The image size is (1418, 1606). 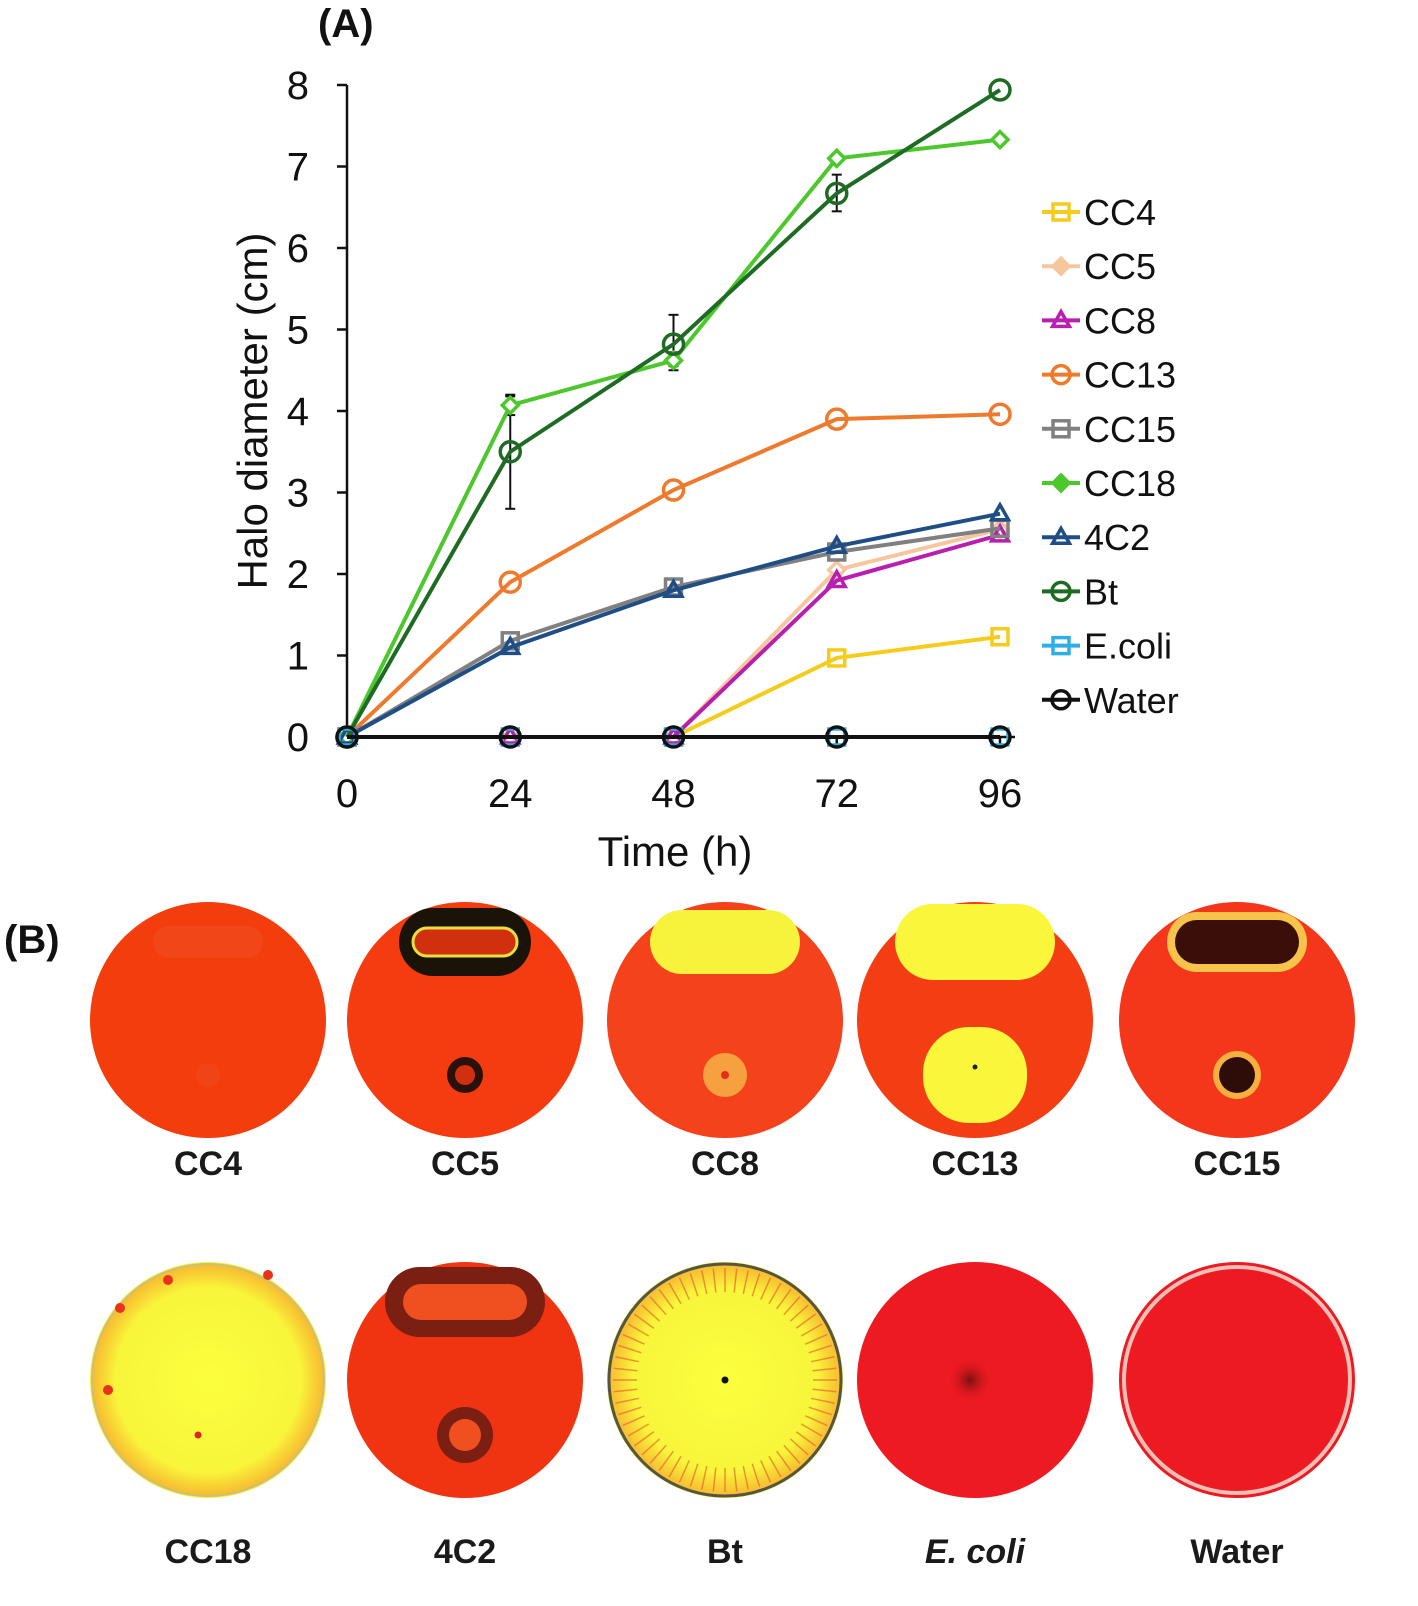 I want to click on x-tick-label: 0, so click(x=347, y=794).